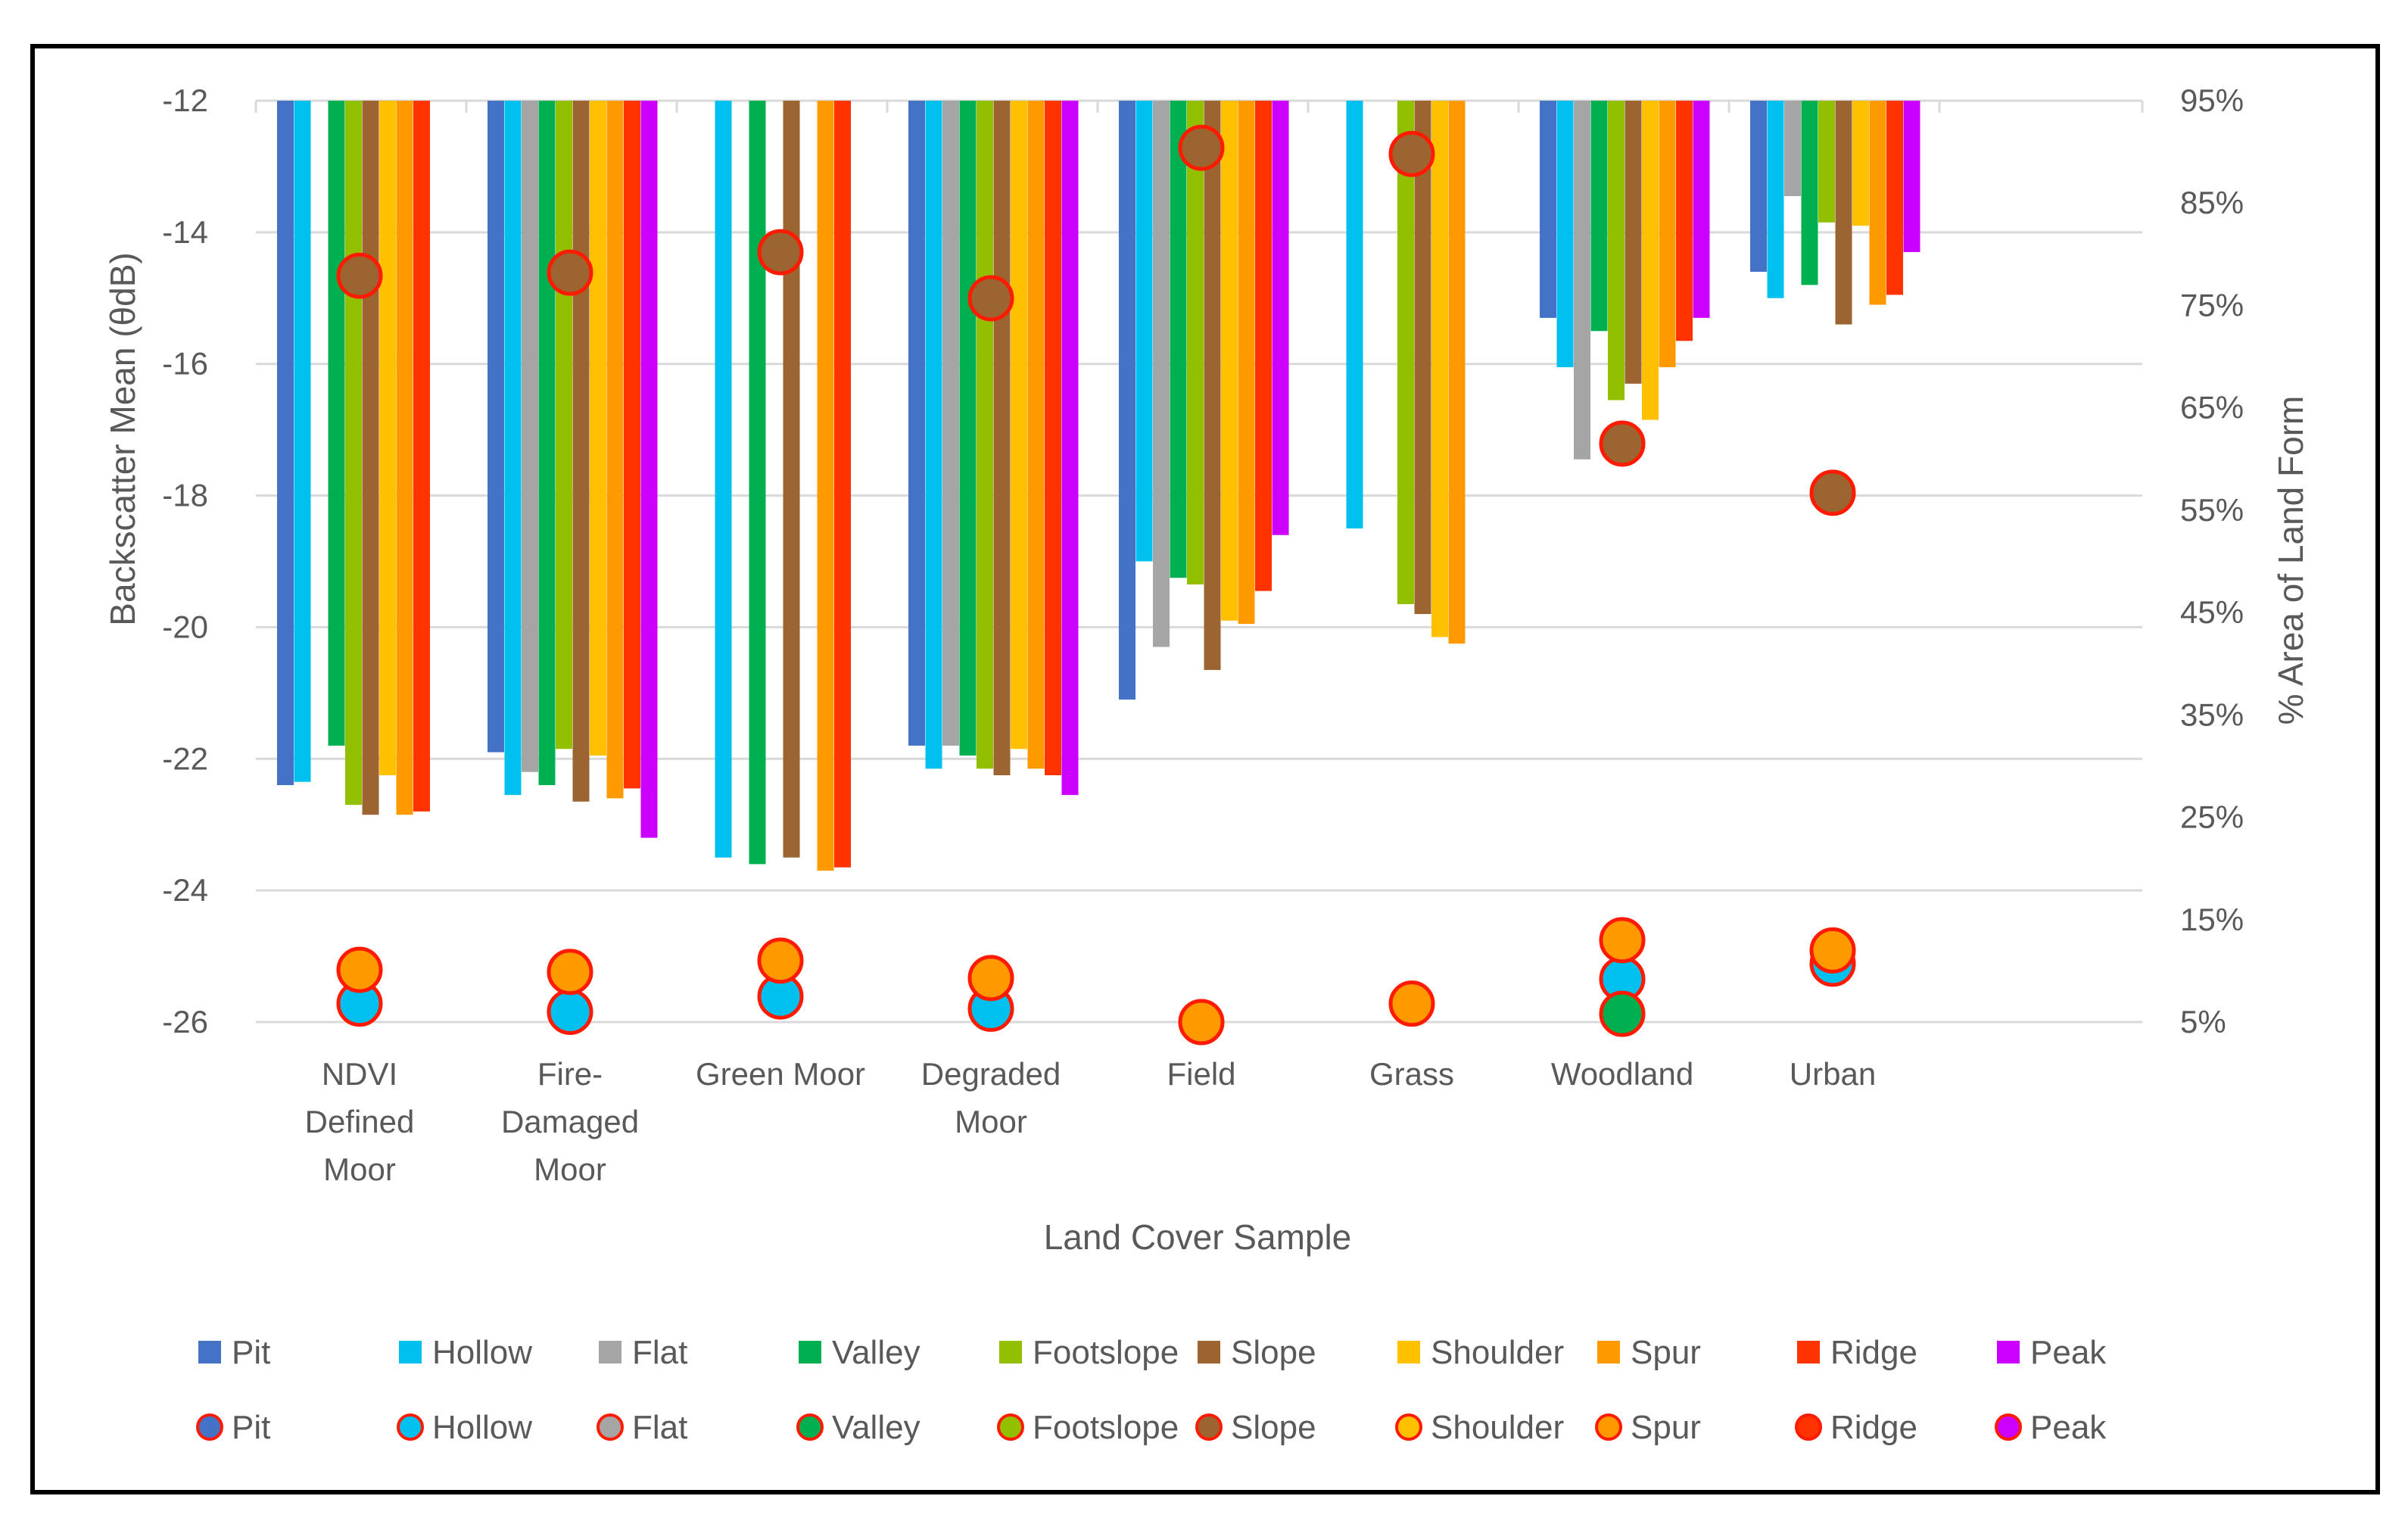 This screenshot has height=1524, width=2408. I want to click on legend-label: Ridge, so click(1874, 1353).